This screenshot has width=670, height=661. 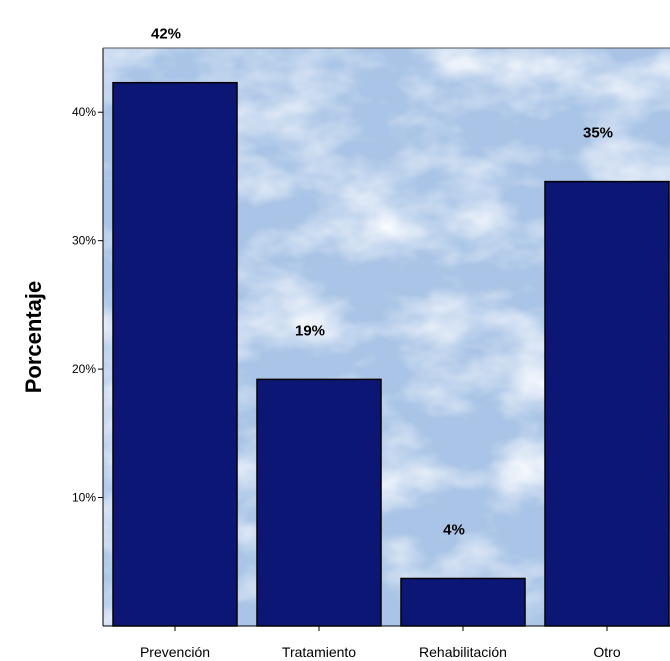 I want to click on x-tick-label-1: Tratamiento, so click(x=319, y=652).